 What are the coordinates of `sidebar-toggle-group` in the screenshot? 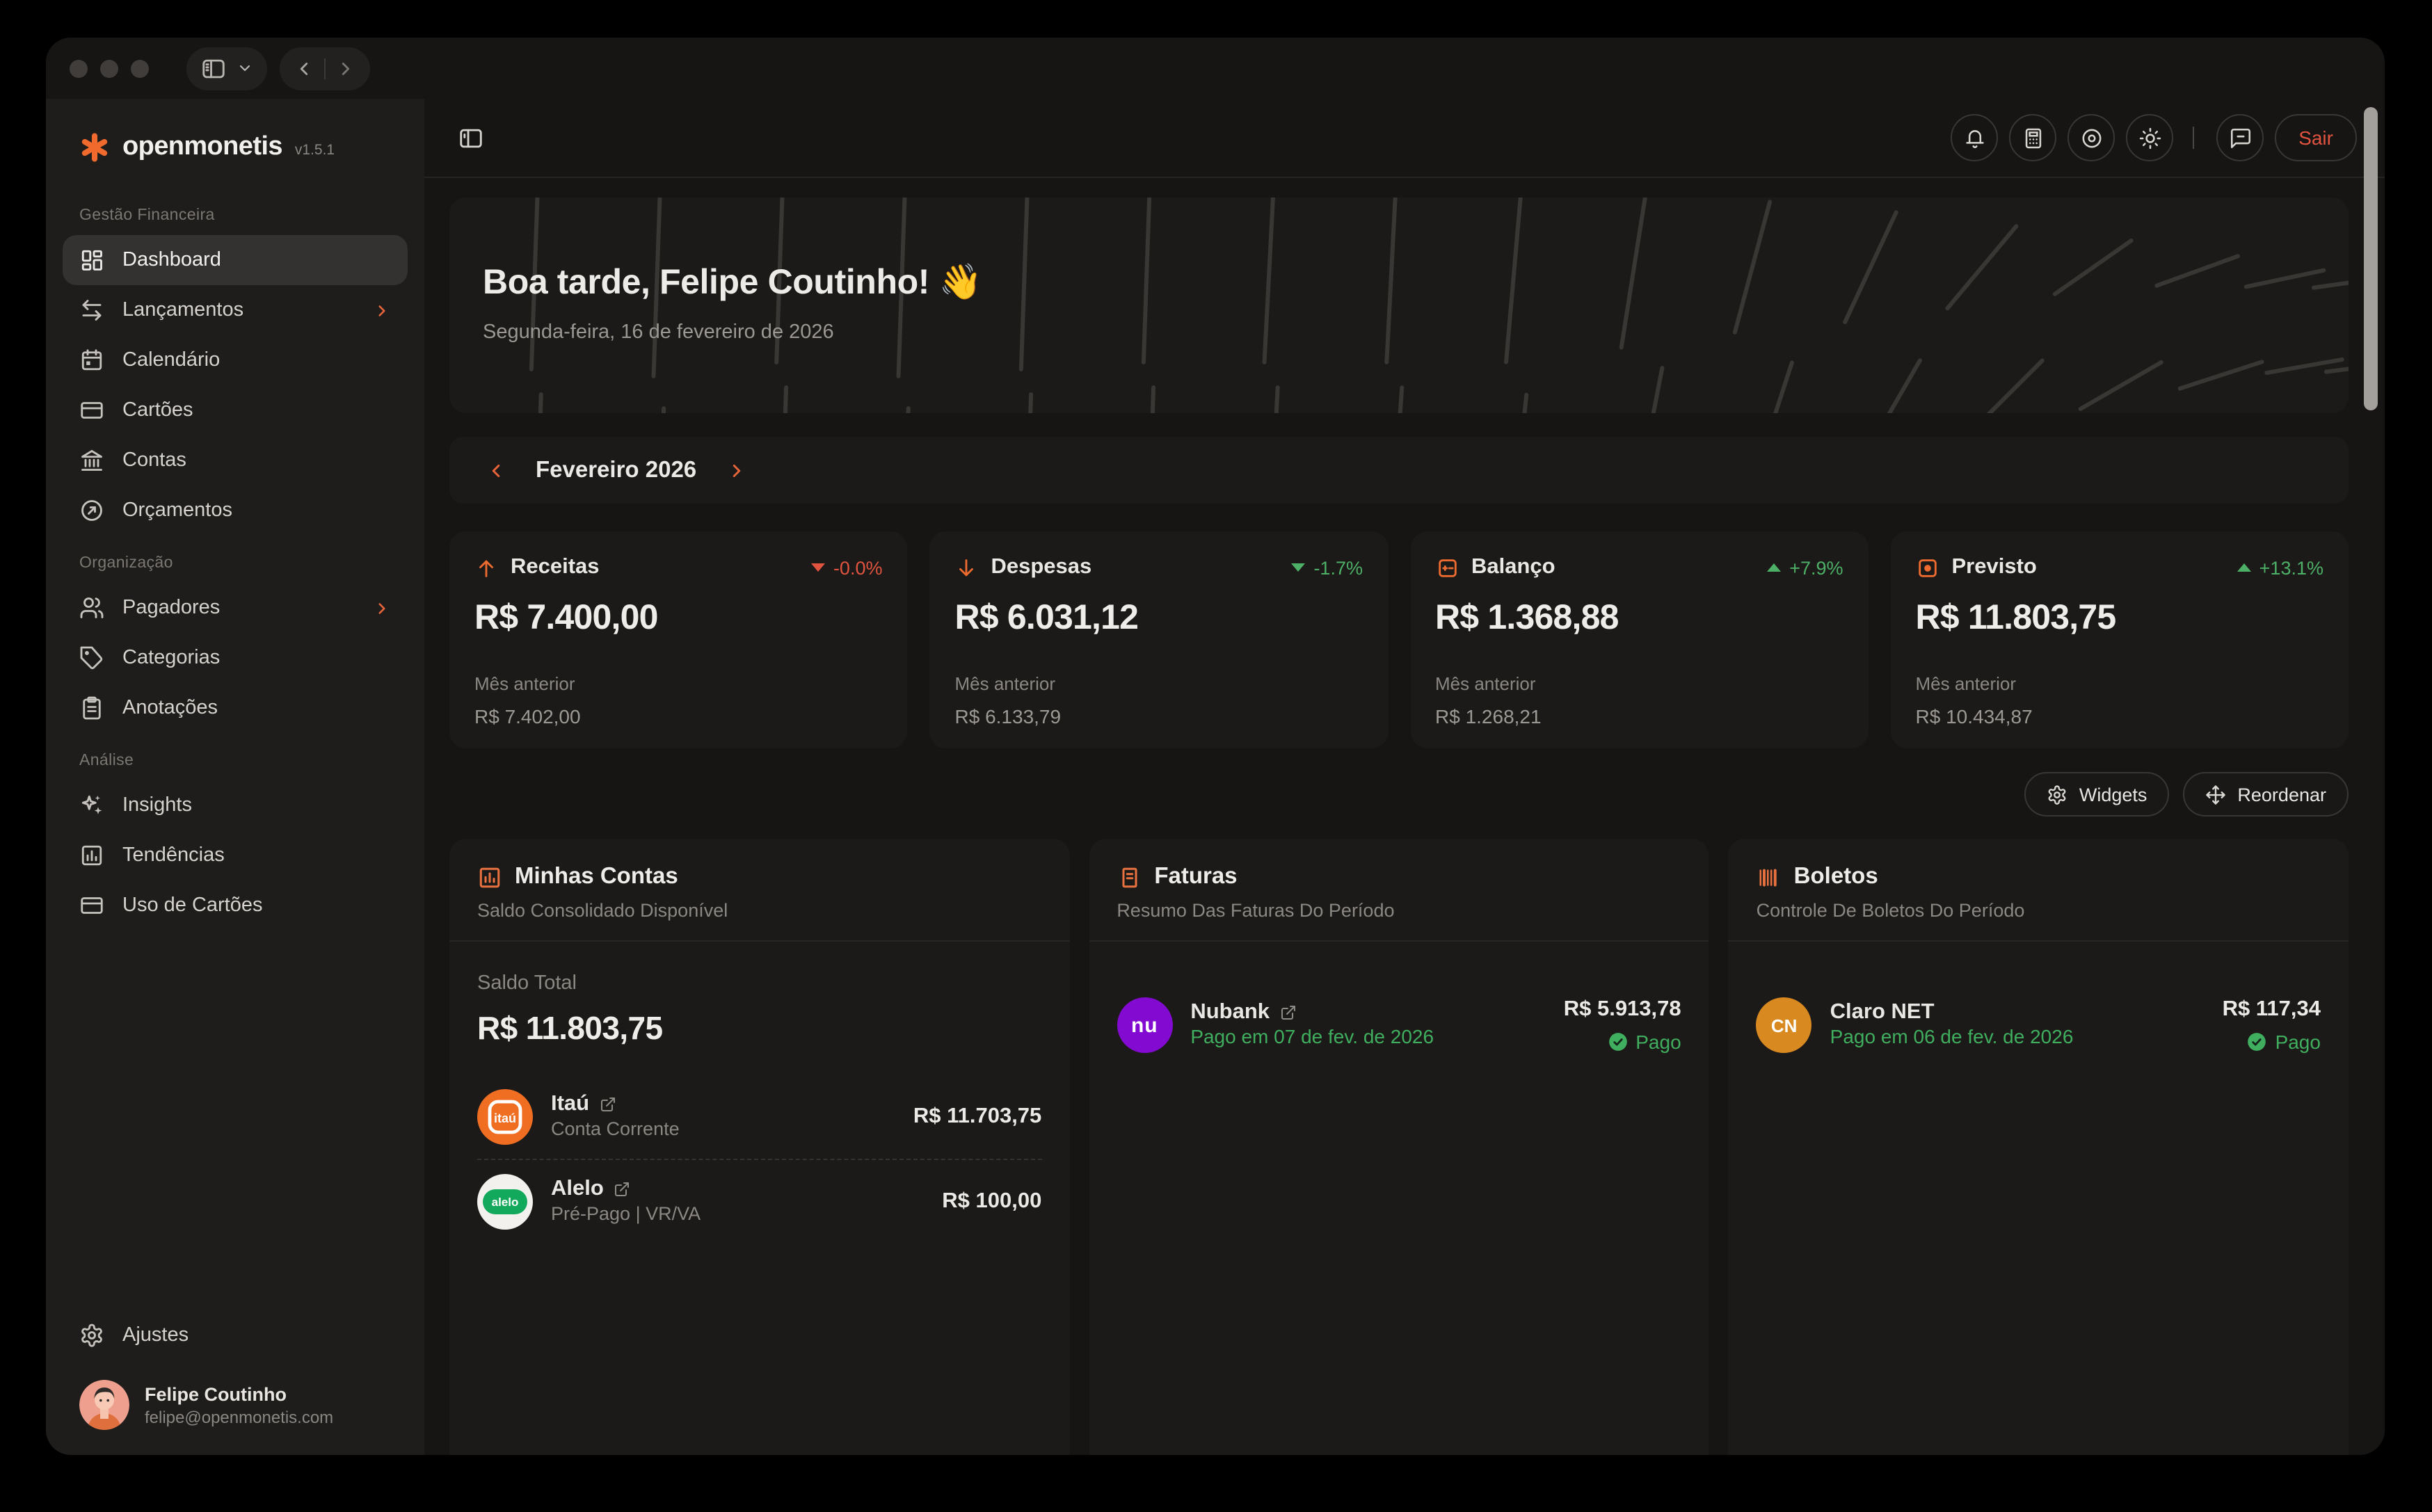 It's located at (226, 68).